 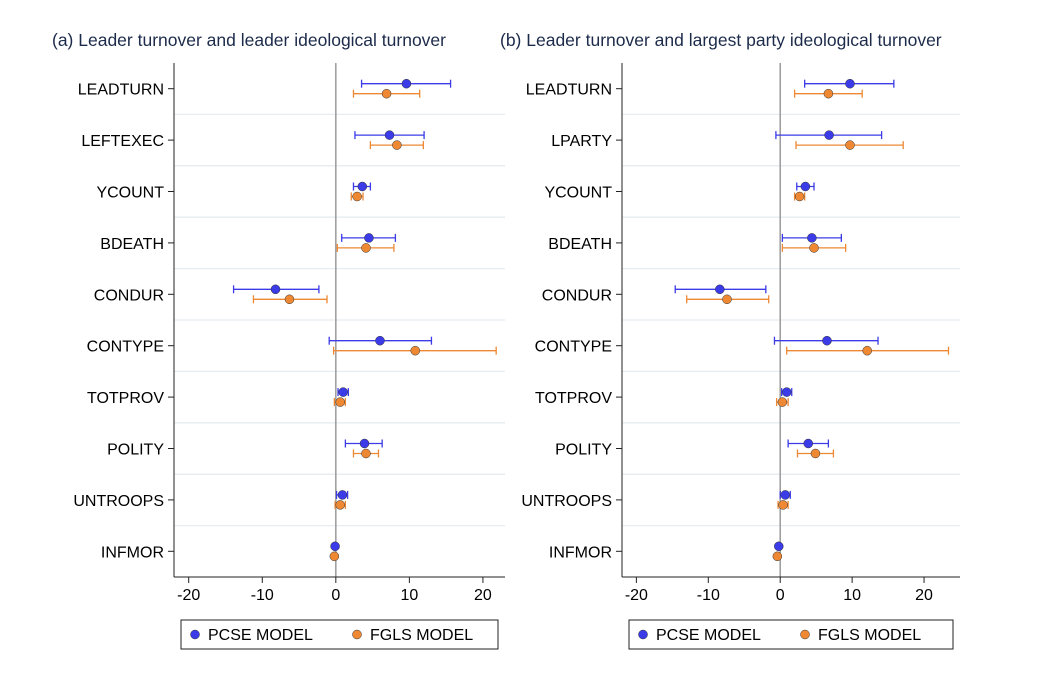 I want to click on y-tick-label: LPARTY, so click(x=581, y=141).